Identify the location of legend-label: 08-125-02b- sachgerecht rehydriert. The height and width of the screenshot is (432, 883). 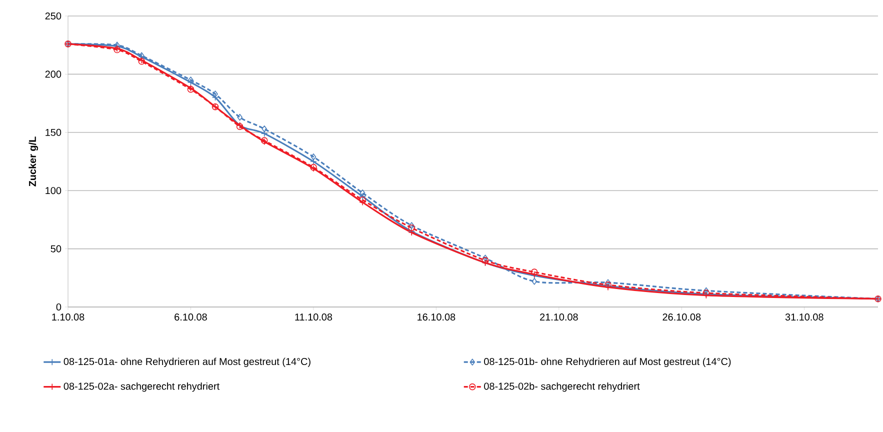
(562, 387).